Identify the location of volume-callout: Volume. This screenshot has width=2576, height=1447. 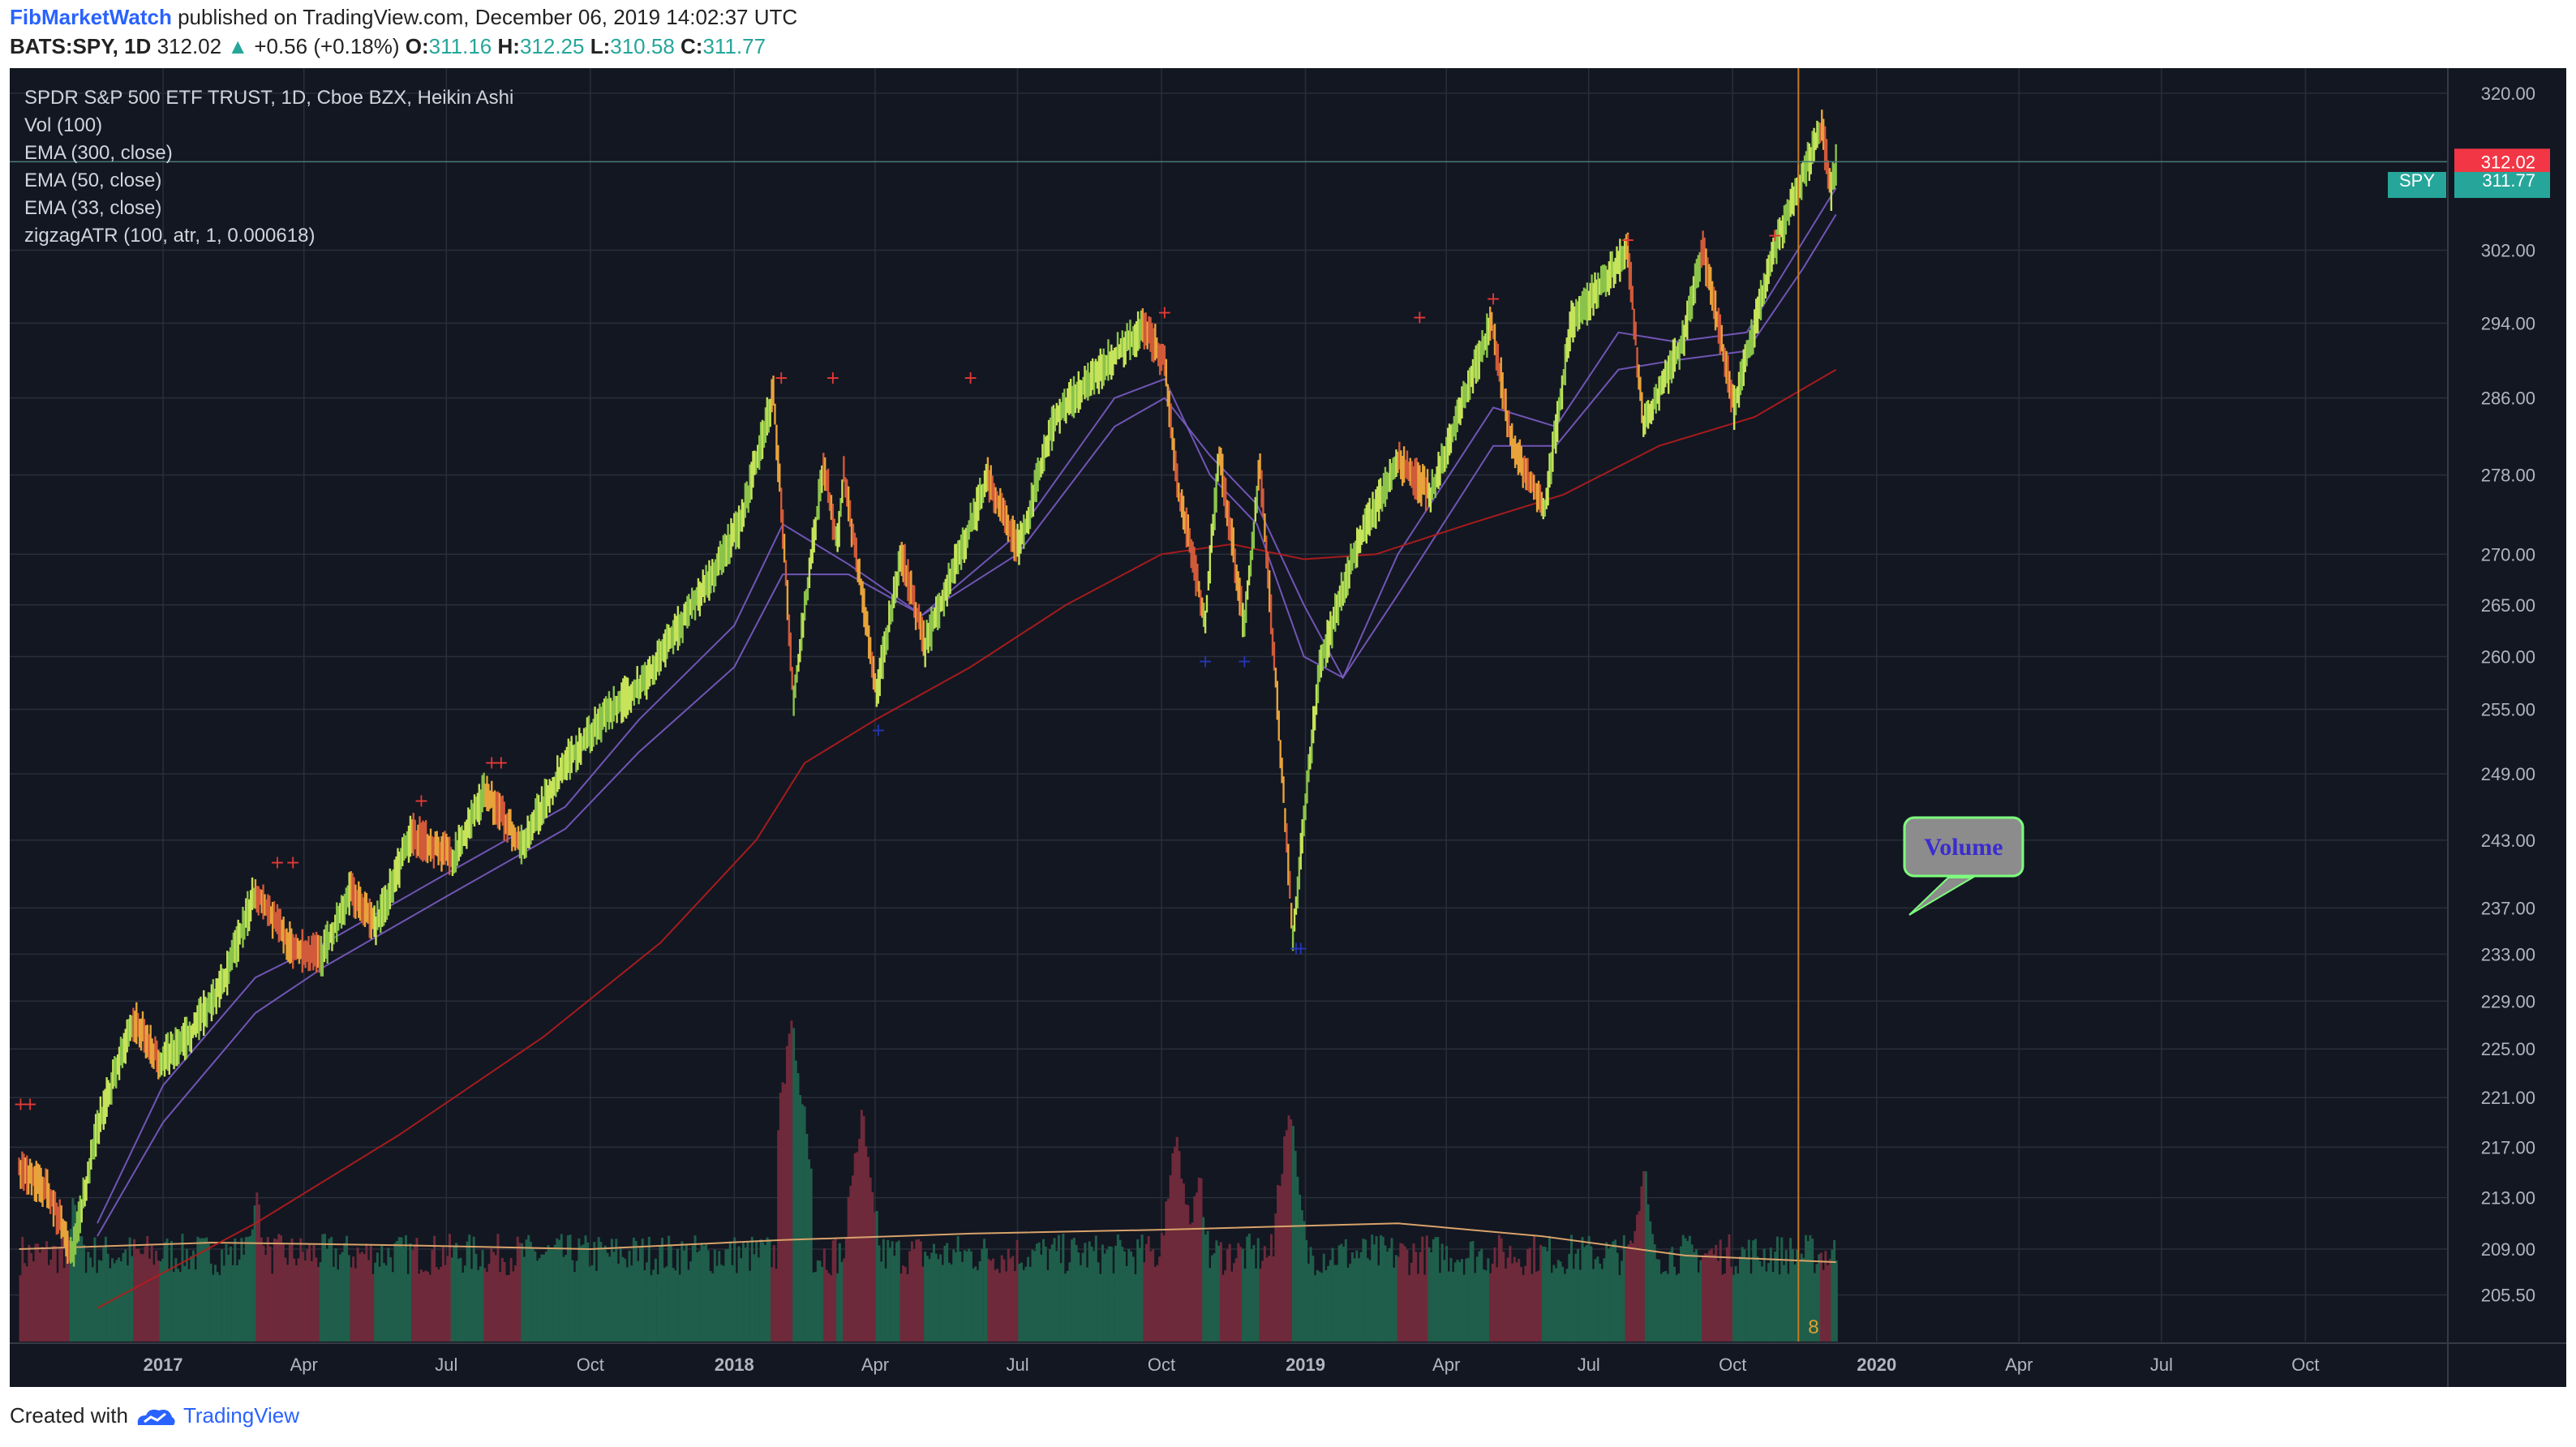
(1963, 866).